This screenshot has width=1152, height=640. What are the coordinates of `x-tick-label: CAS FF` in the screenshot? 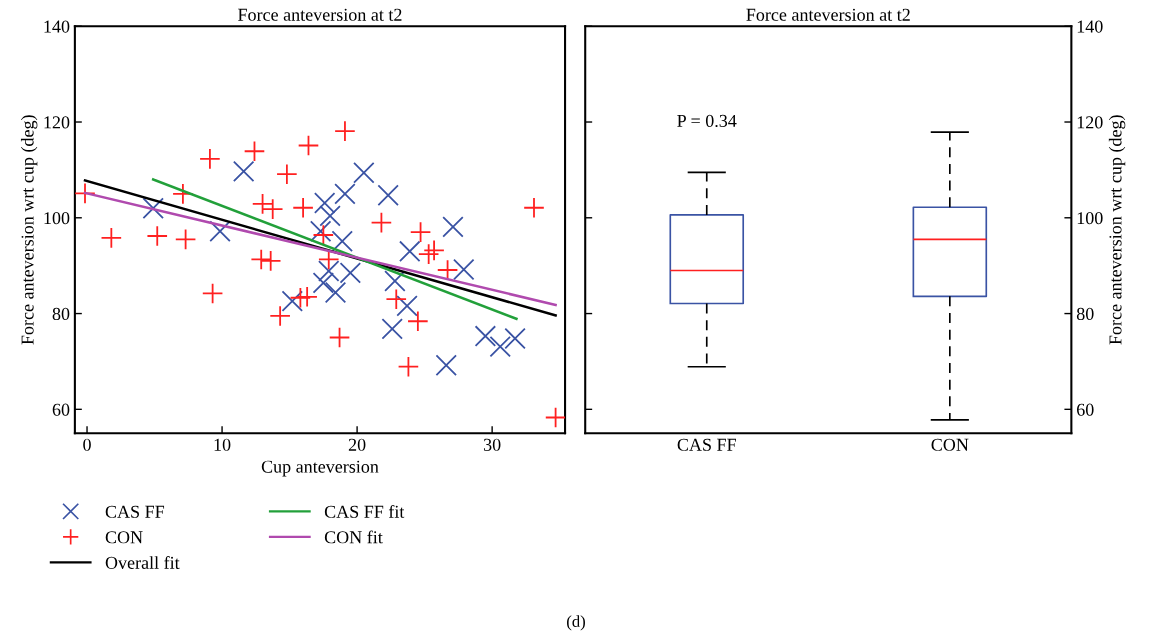 It's located at (706, 444).